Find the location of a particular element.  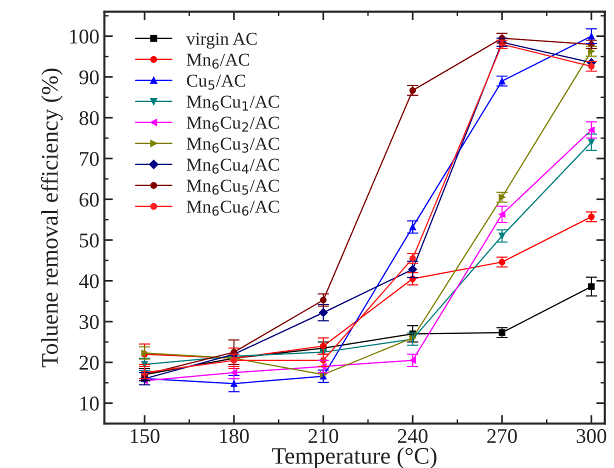

legend-label: Mn$_{6}$Cu$_{5}$/AC is located at coordinates (232, 187).